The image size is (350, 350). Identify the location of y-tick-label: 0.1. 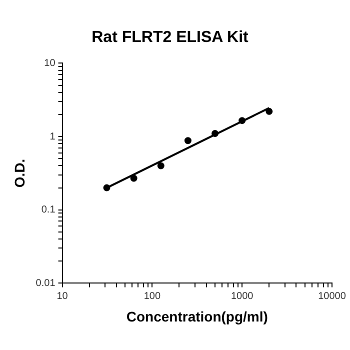
(48, 210).